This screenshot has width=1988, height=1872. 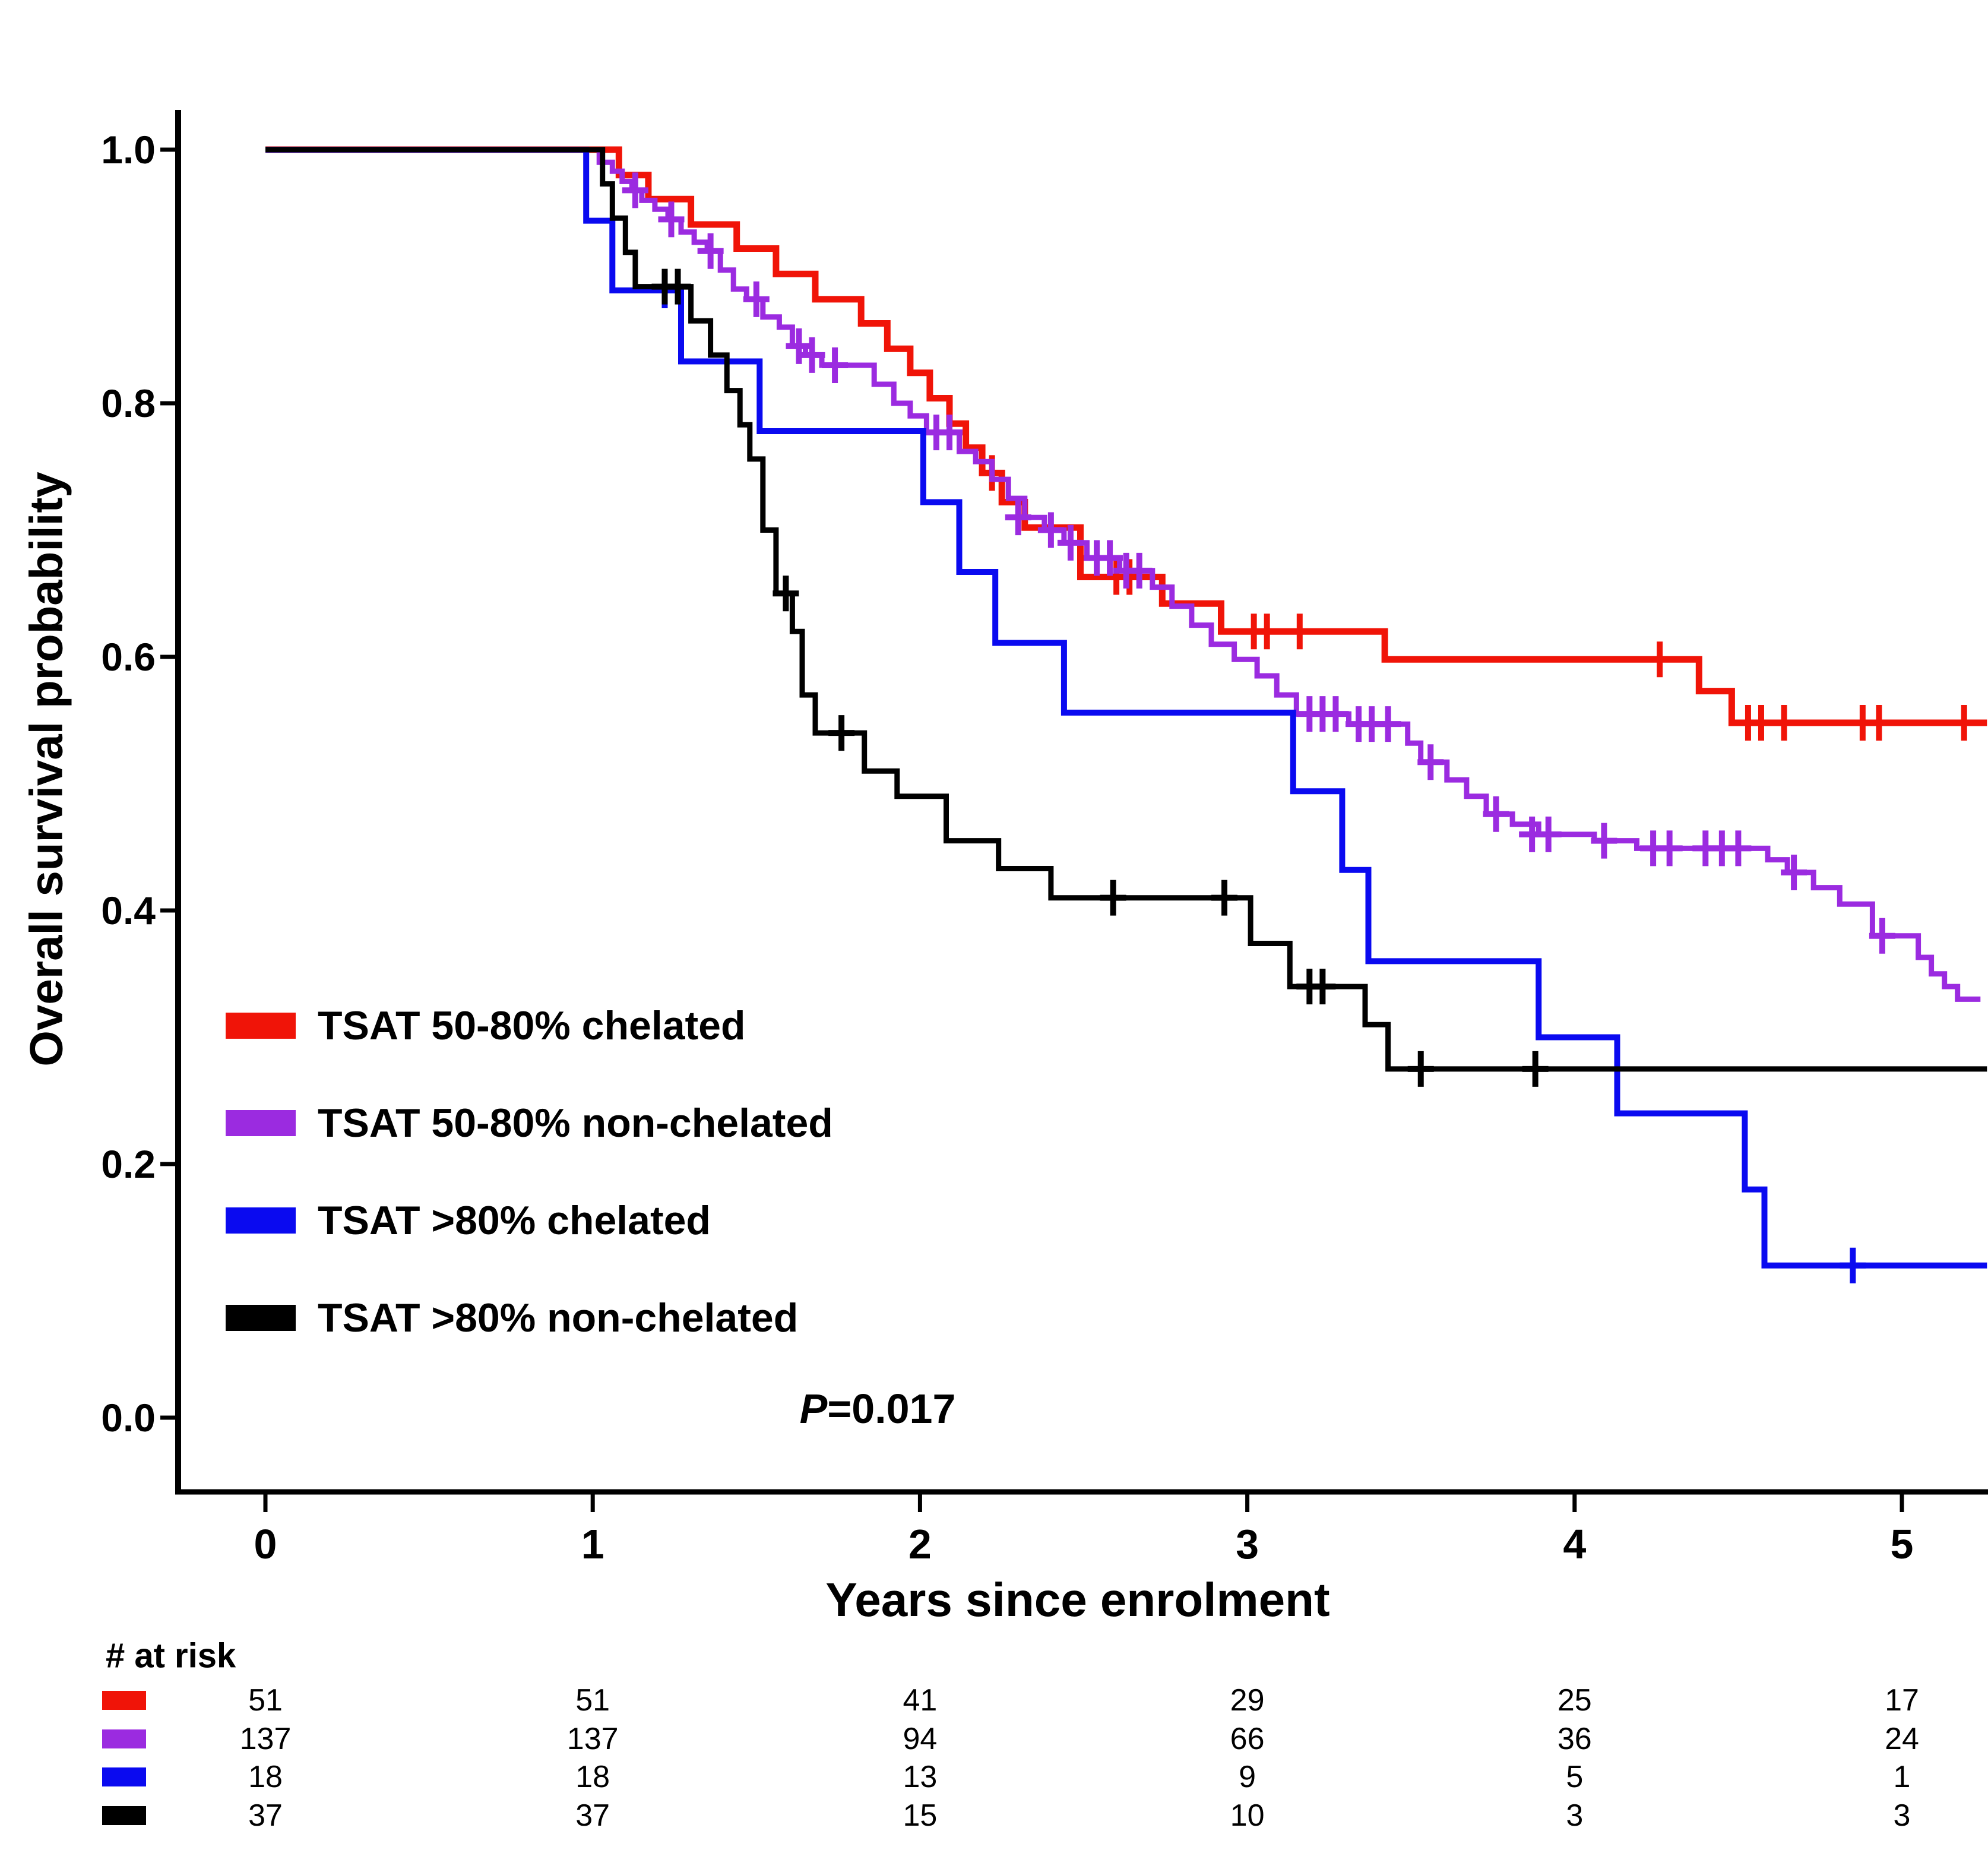 What do you see at coordinates (592, 1815) in the screenshot?
I see `risk-count-row4-year1: 37` at bounding box center [592, 1815].